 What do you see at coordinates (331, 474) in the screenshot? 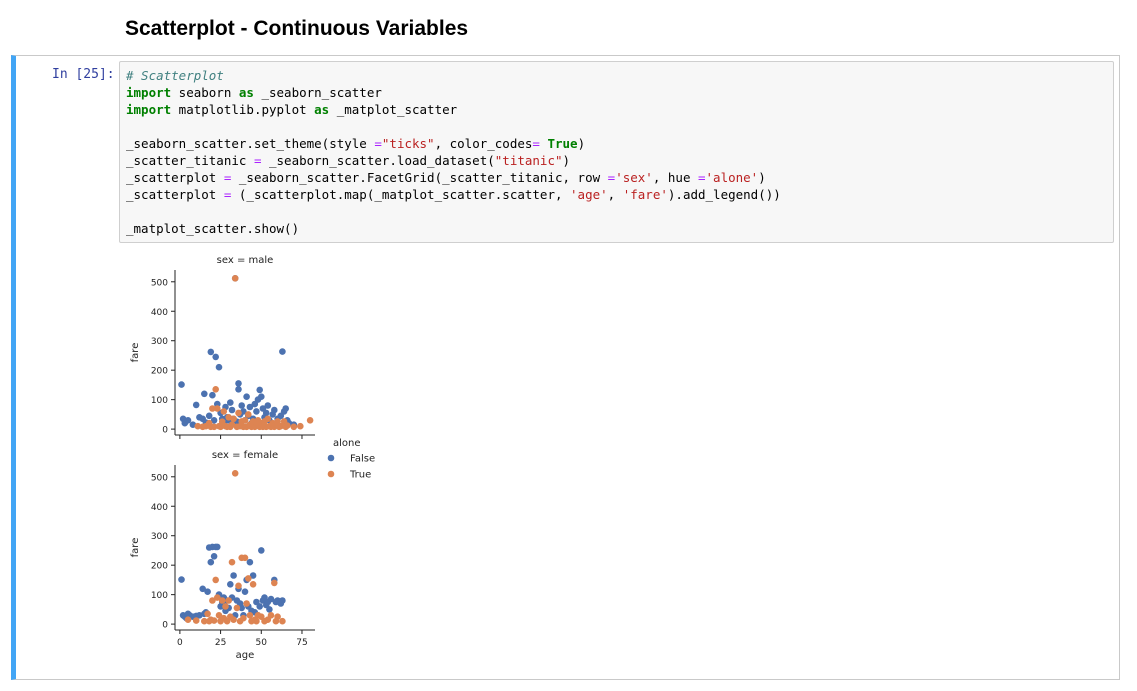
I see `legend-marker-true` at bounding box center [331, 474].